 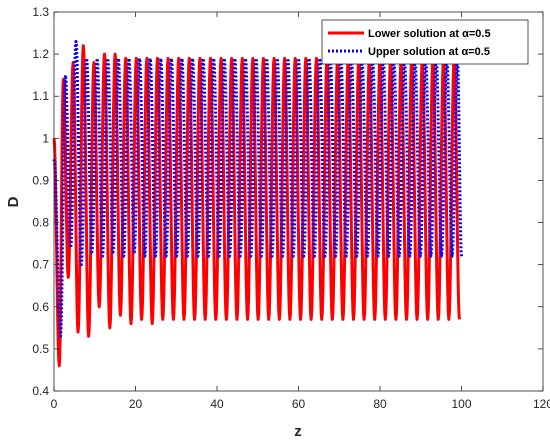 What do you see at coordinates (40, 391) in the screenshot?
I see `y-tick-label: 0.4` at bounding box center [40, 391].